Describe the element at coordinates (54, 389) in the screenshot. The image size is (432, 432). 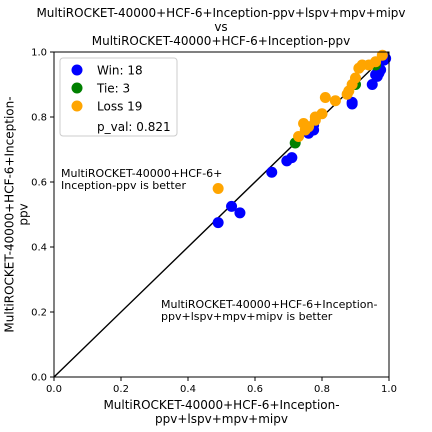
I see `x-tick-label-0: 0.0` at that location.